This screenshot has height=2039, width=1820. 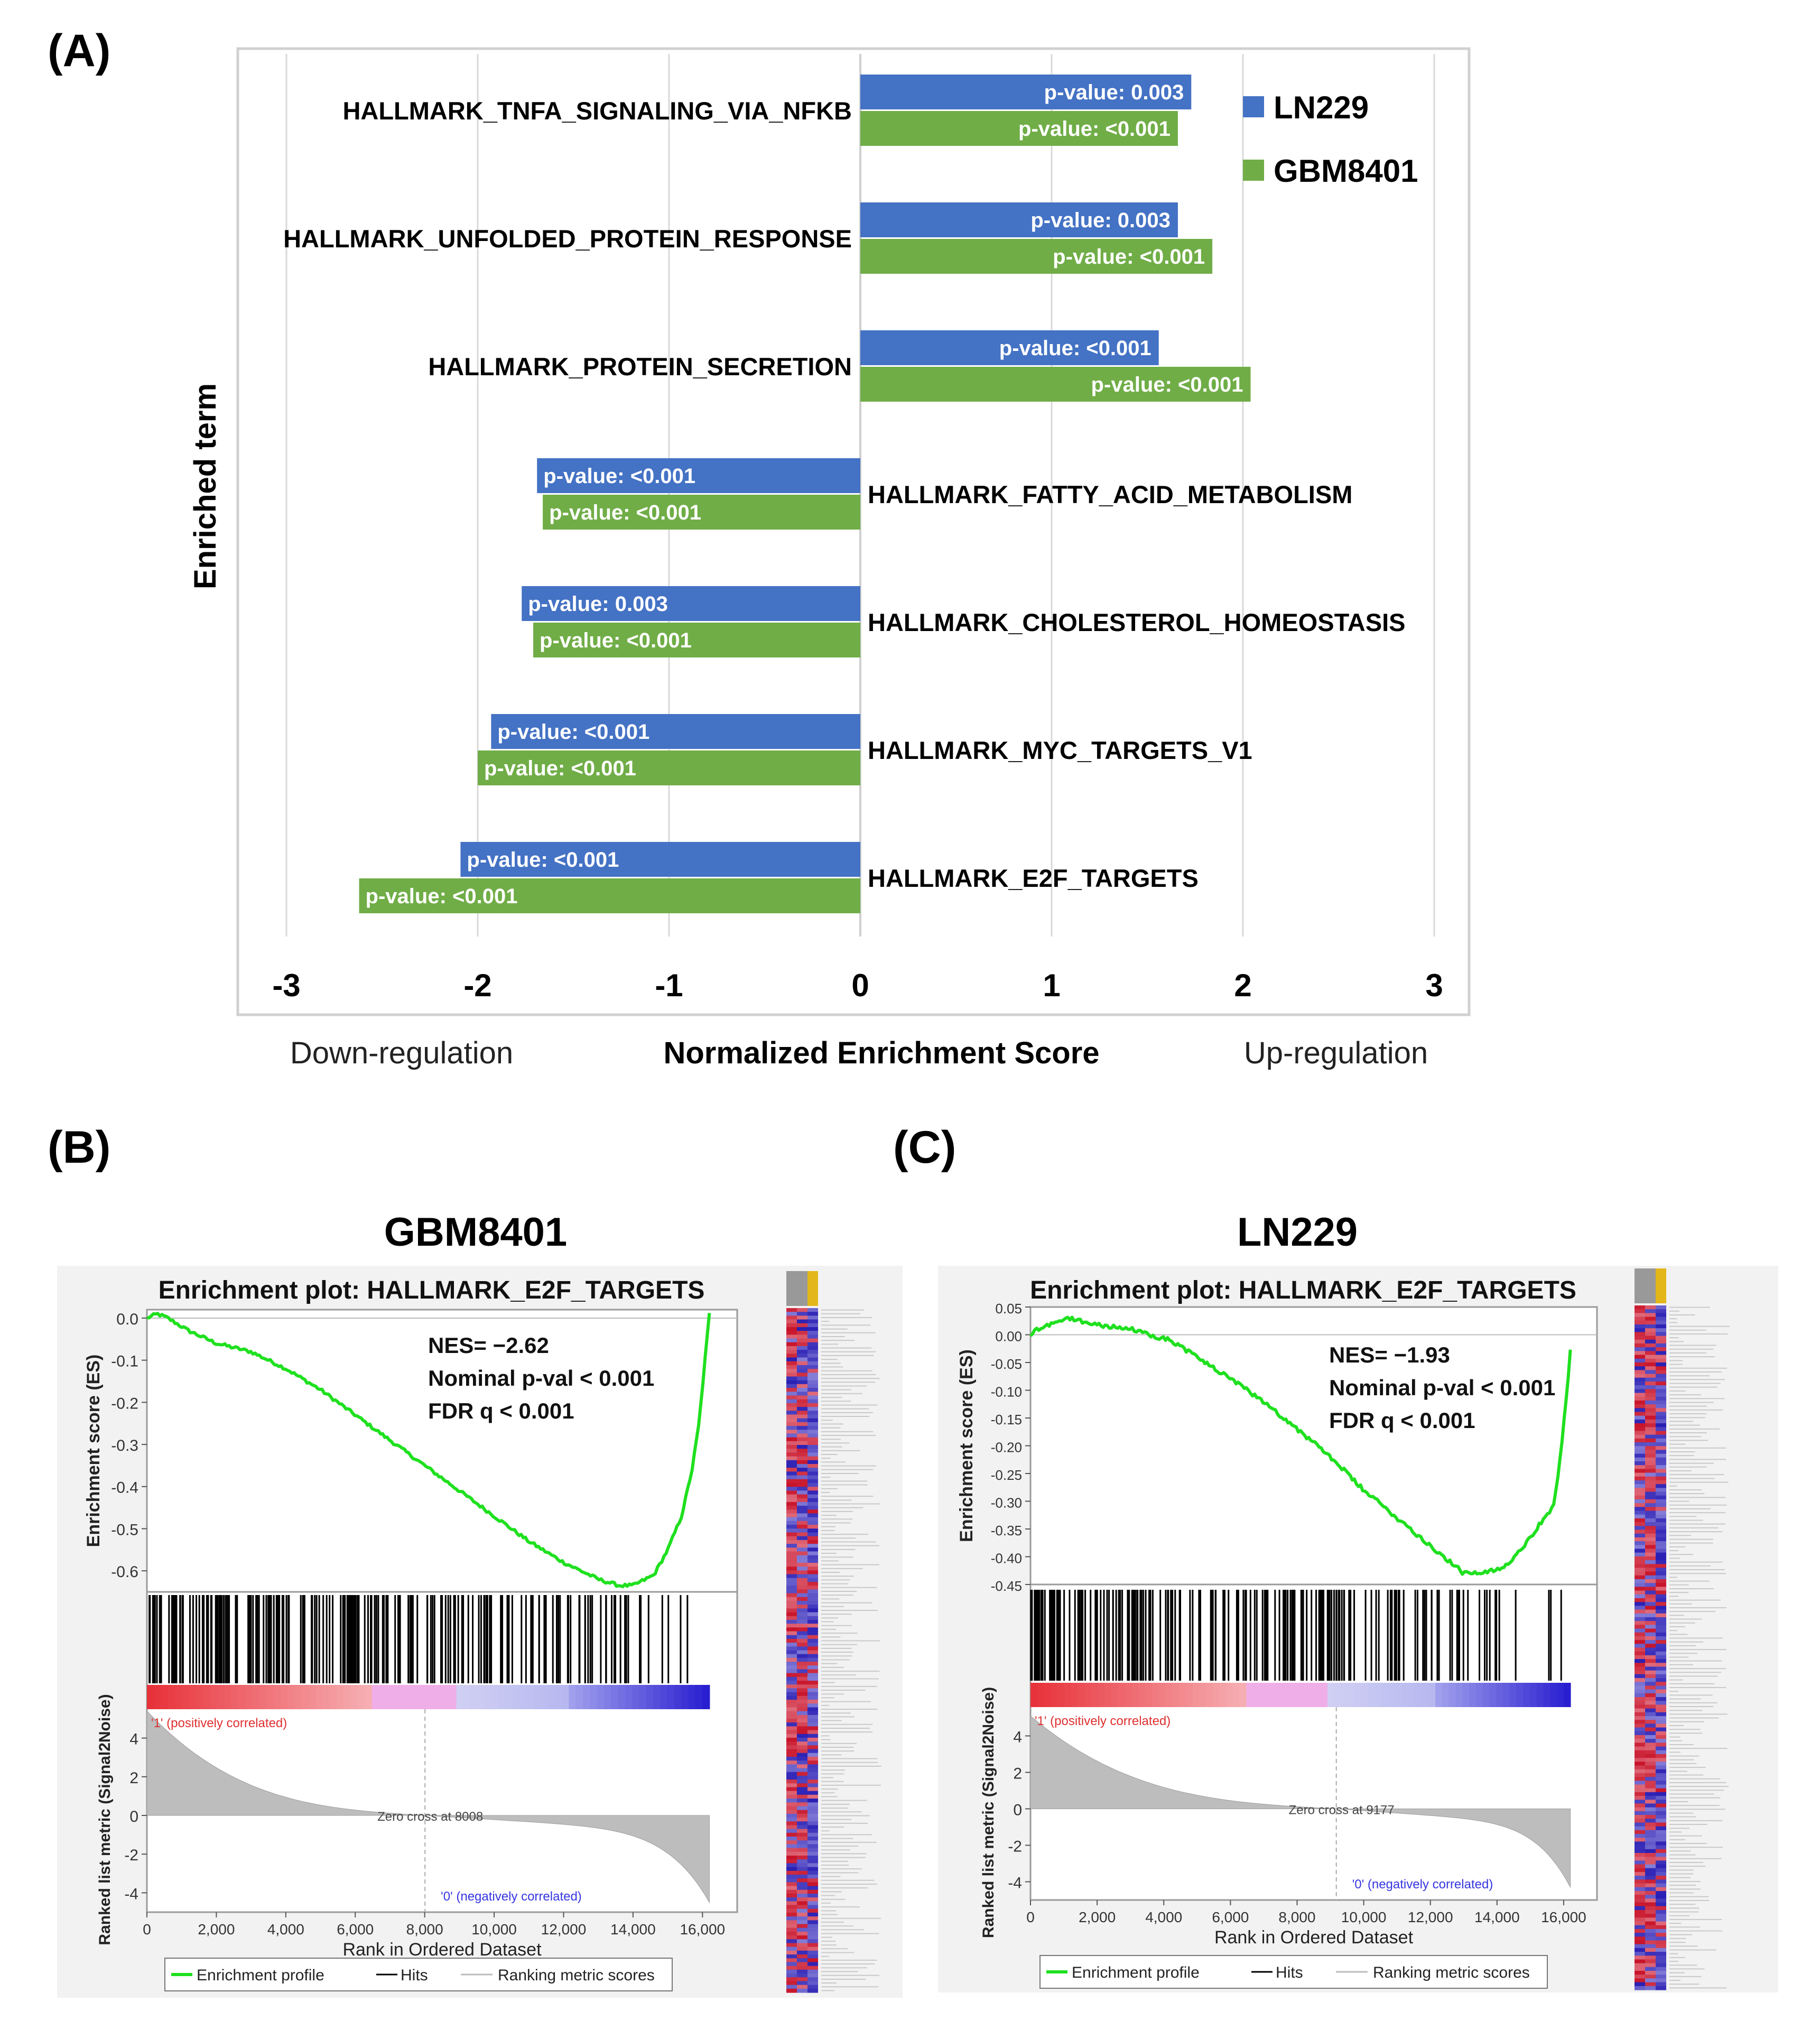 What do you see at coordinates (609, 895) in the screenshot?
I see `bar-gbm8401` at bounding box center [609, 895].